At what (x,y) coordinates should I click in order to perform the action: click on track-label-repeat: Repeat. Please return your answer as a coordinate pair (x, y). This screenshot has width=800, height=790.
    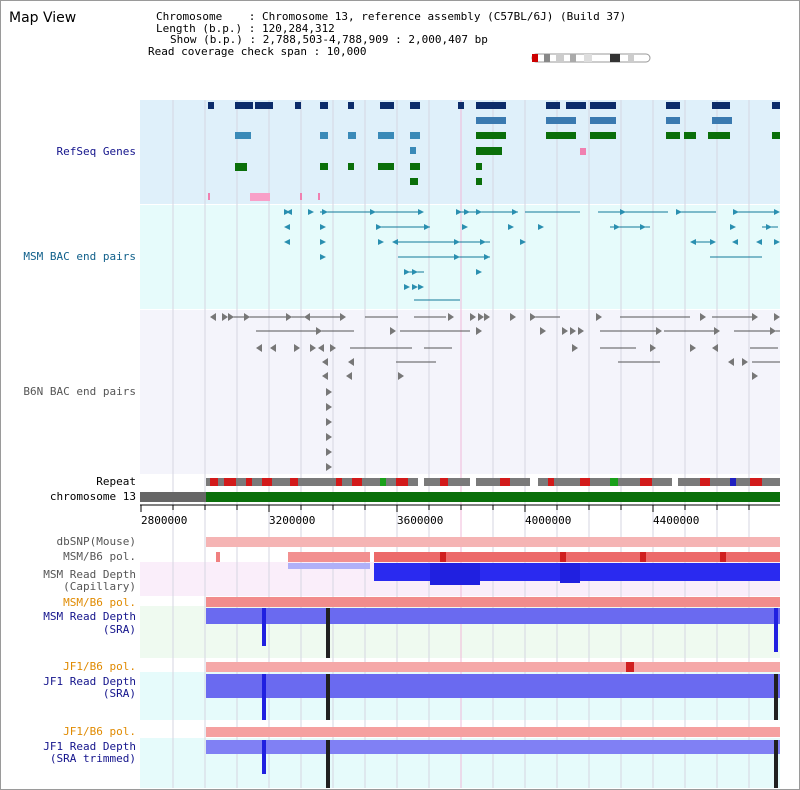
    Looking at the image, I should click on (116, 481).